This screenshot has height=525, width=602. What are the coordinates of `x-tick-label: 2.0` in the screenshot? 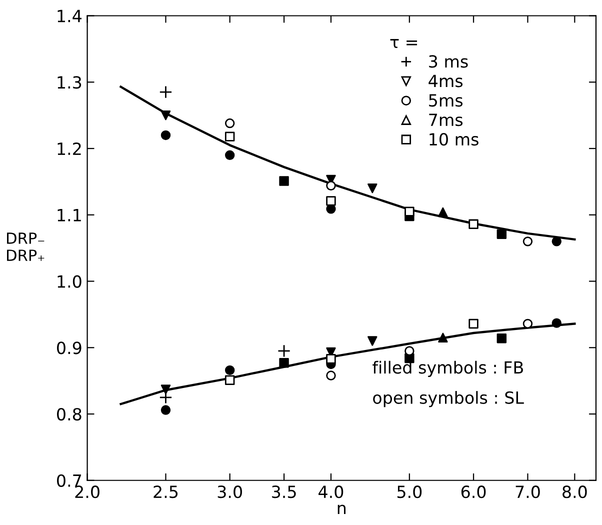 It's located at (87, 492).